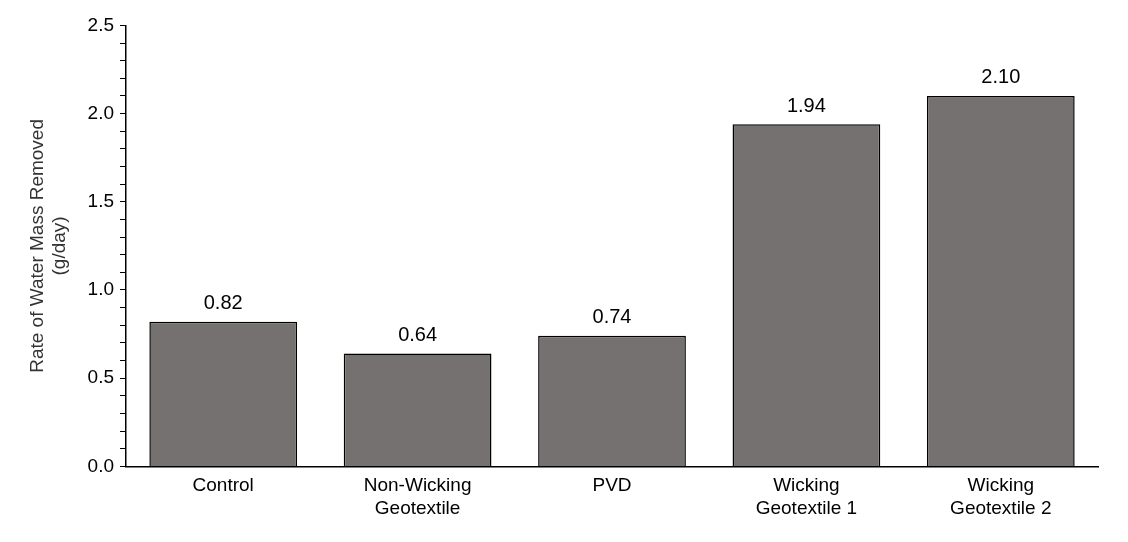 Image resolution: width=1128 pixels, height=542 pixels. I want to click on y-tick-label: 1.0, so click(101, 289).